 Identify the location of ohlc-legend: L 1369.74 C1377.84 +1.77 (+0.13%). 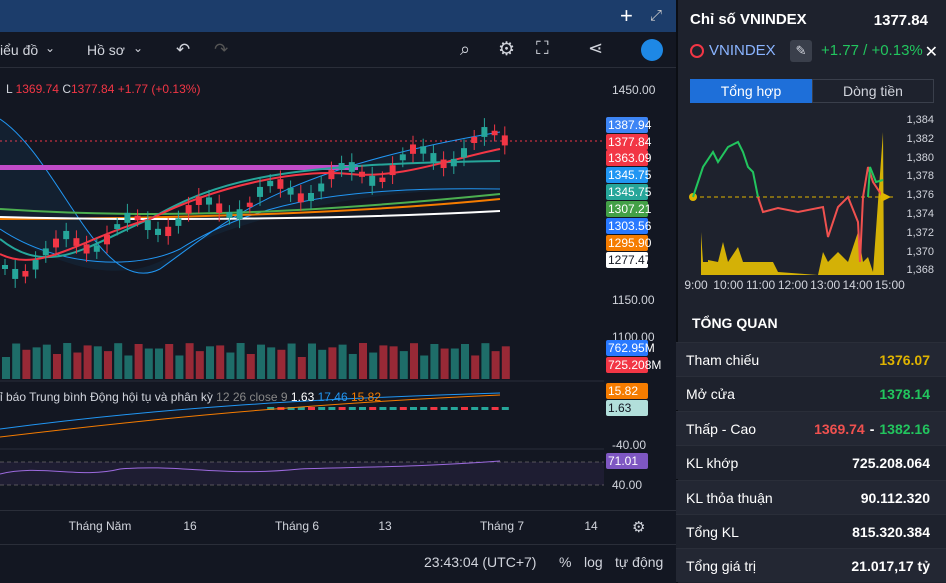
(103, 89).